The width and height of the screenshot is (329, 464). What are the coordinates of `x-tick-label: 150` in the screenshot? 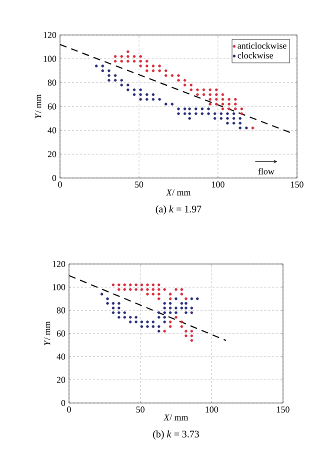 It's located at (283, 409).